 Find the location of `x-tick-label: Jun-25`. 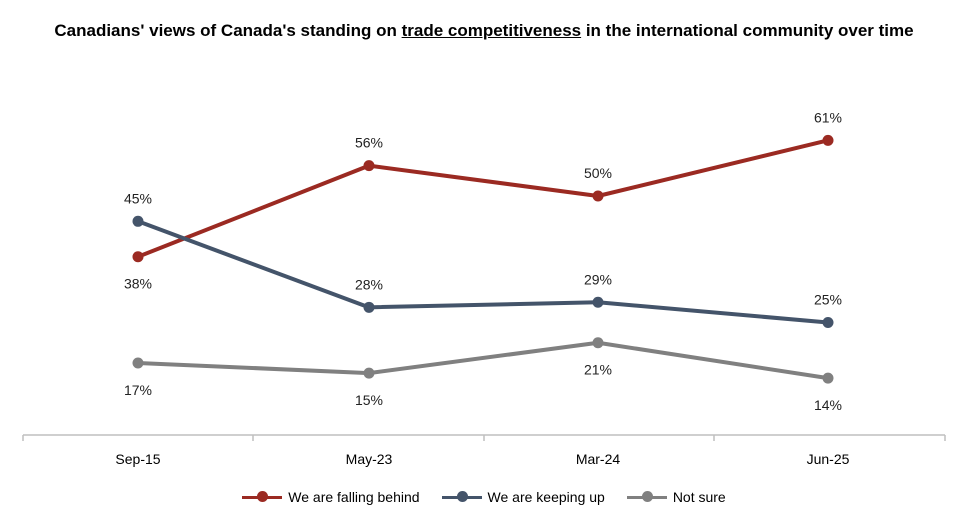

x-tick-label: Jun-25 is located at coordinates (828, 459).